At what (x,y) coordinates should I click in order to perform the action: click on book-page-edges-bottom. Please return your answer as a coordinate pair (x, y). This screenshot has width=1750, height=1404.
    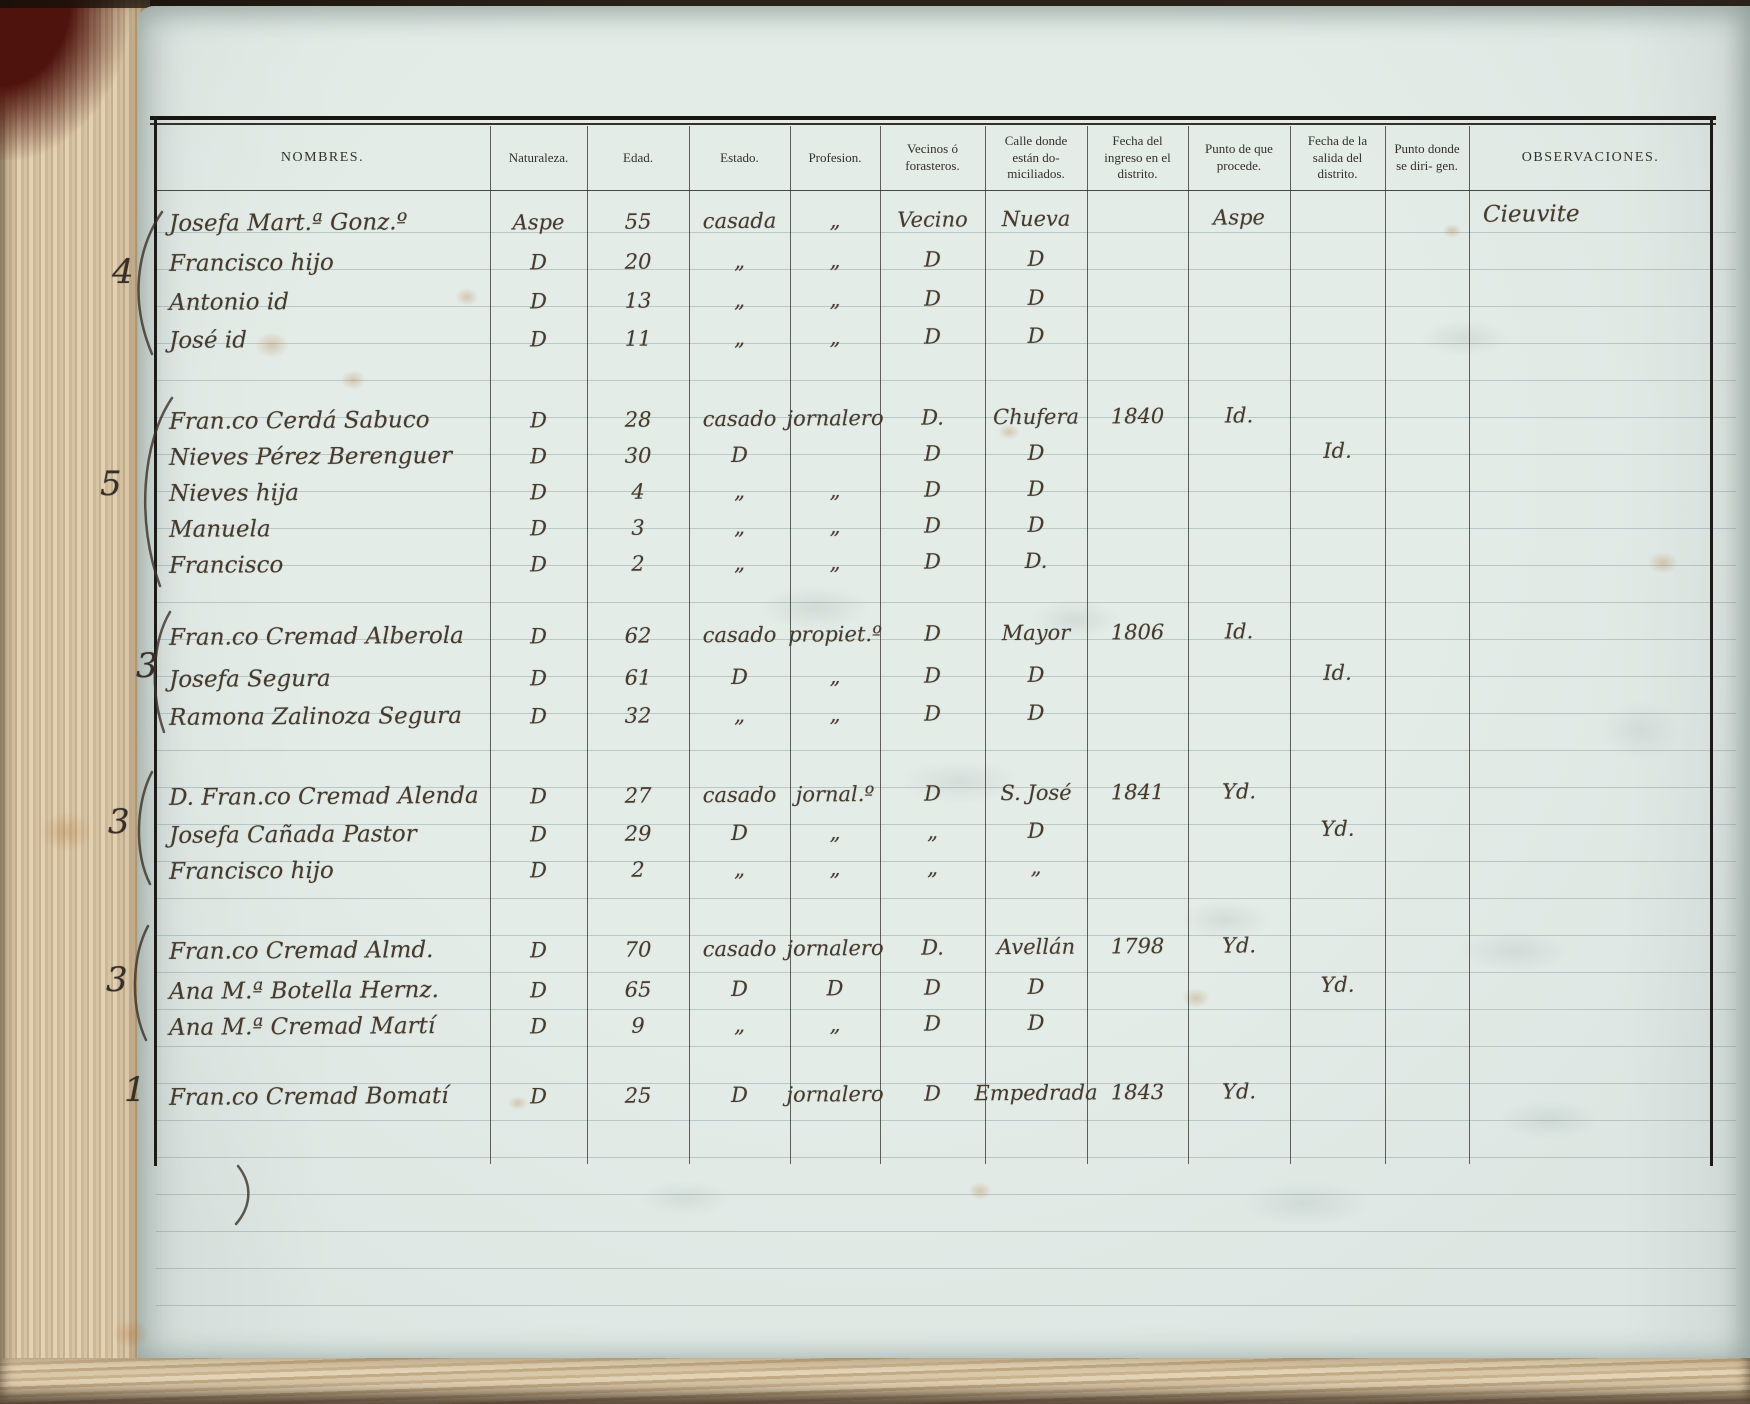
    Looking at the image, I should click on (875, 1381).